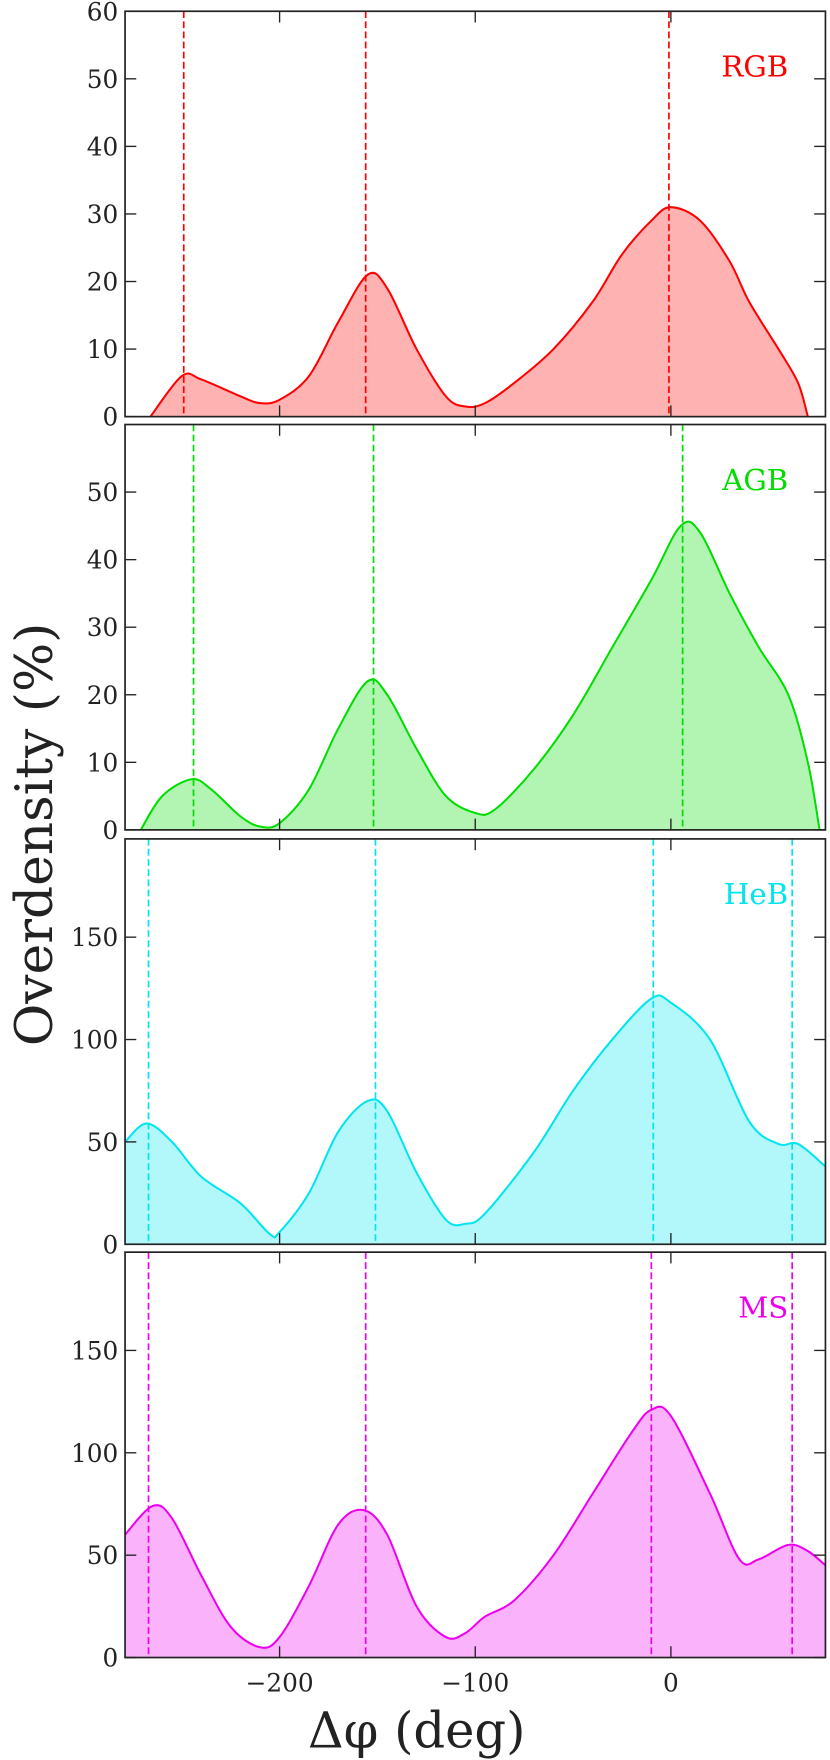 This screenshot has height=1760, width=830. What do you see at coordinates (754, 480) in the screenshot?
I see `panel-label: AGB` at bounding box center [754, 480].